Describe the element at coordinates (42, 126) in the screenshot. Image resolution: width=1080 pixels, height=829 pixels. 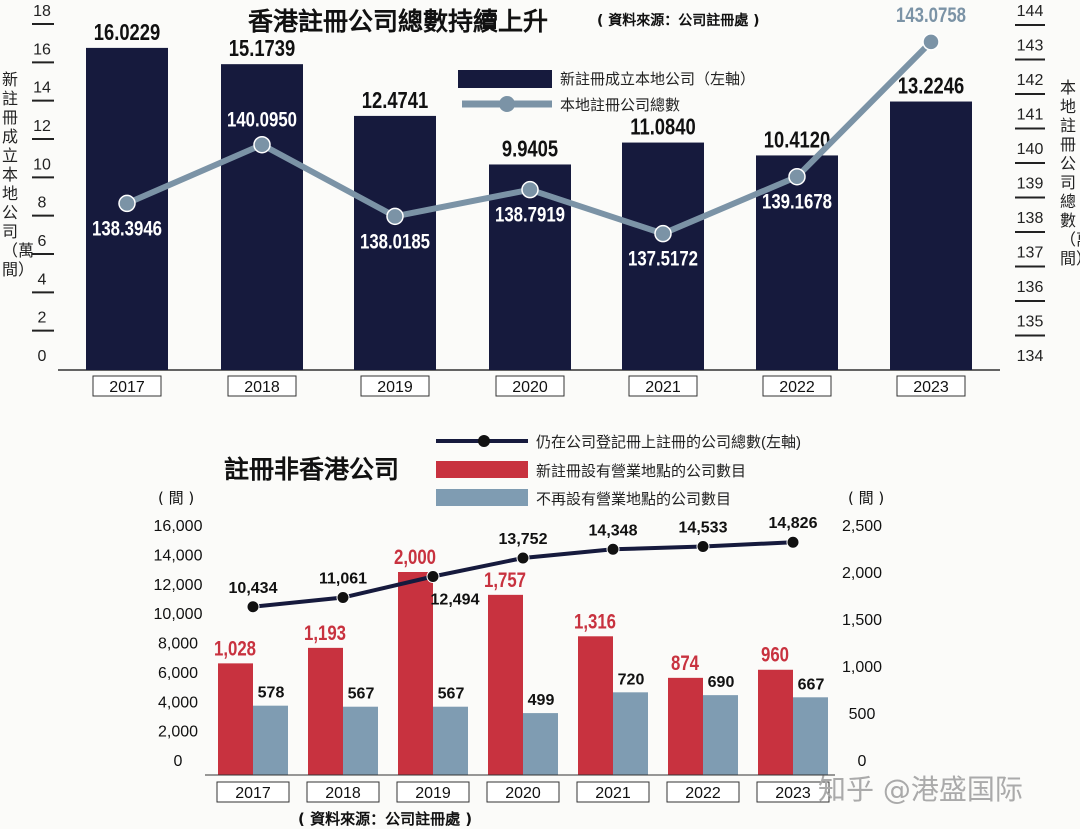
I see `left-axis-tick: 12` at that location.